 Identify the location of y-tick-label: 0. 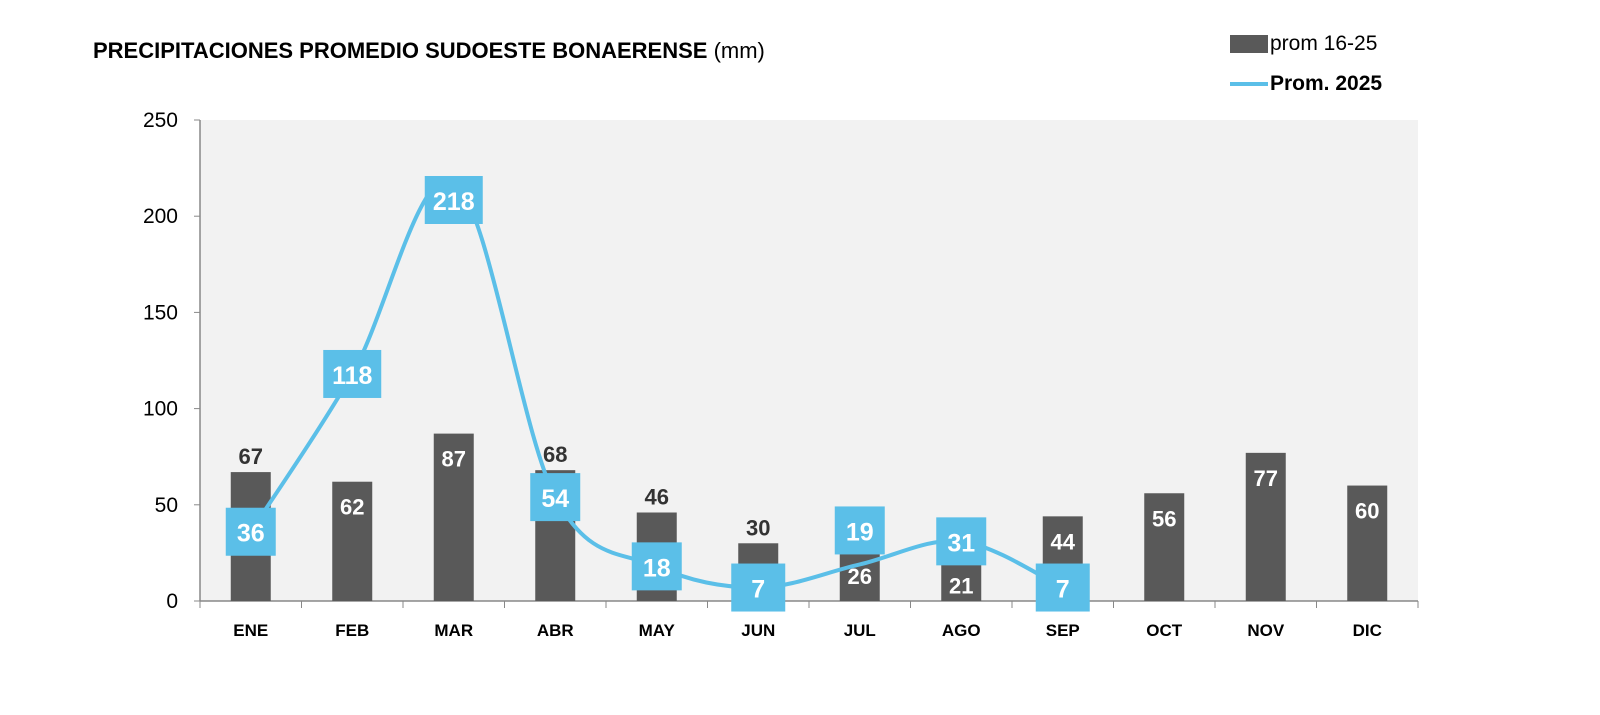
(172, 601).